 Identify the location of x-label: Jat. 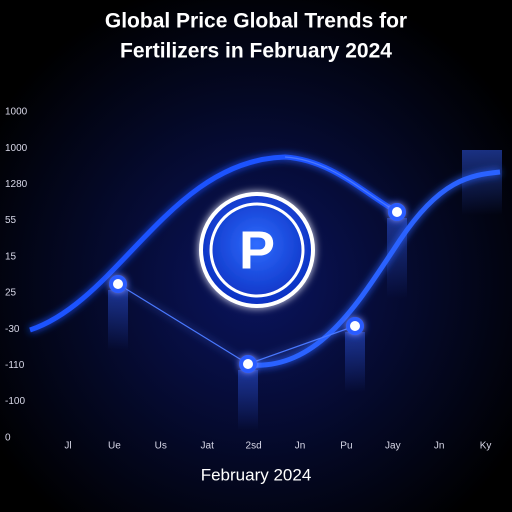
(208, 446).